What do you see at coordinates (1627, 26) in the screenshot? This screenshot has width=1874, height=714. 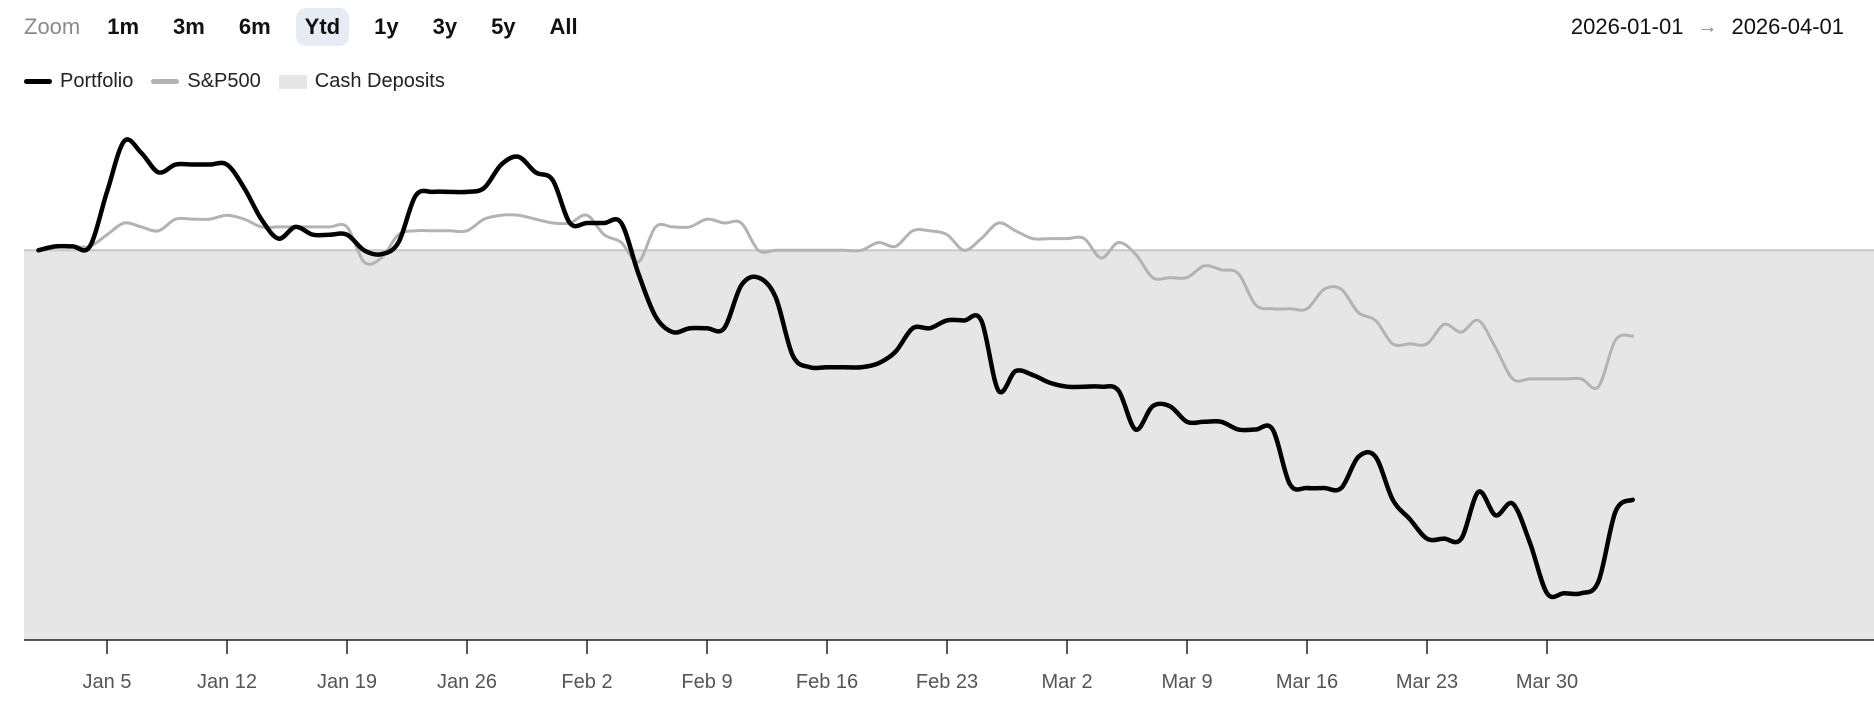 I see `range-start-date: 2026-01-01` at bounding box center [1627, 26].